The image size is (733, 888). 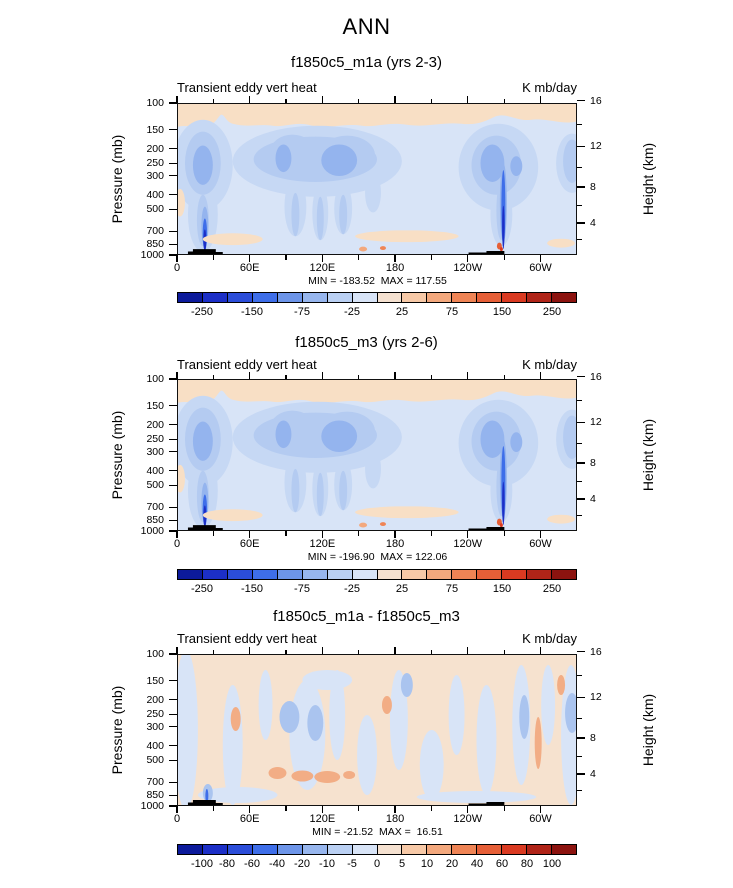 I want to click on panel1-units-label: K mb/day, so click(x=549, y=87).